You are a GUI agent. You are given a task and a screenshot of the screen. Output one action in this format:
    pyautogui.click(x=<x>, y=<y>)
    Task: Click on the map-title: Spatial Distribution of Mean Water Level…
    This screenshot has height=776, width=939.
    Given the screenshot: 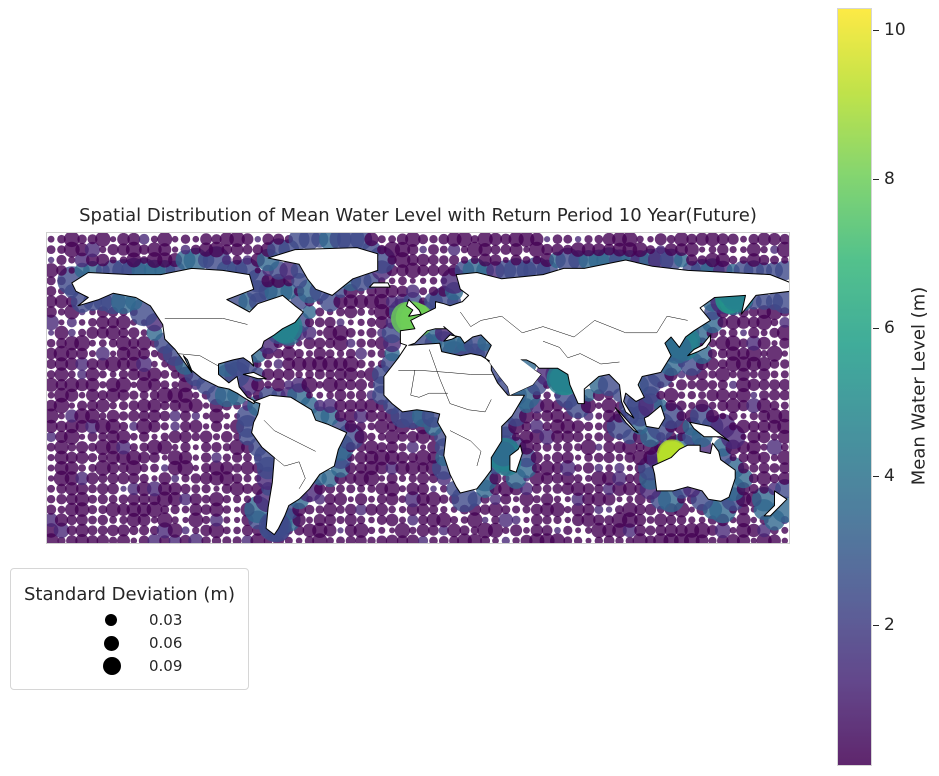 What is the action you would take?
    pyautogui.click(x=418, y=215)
    